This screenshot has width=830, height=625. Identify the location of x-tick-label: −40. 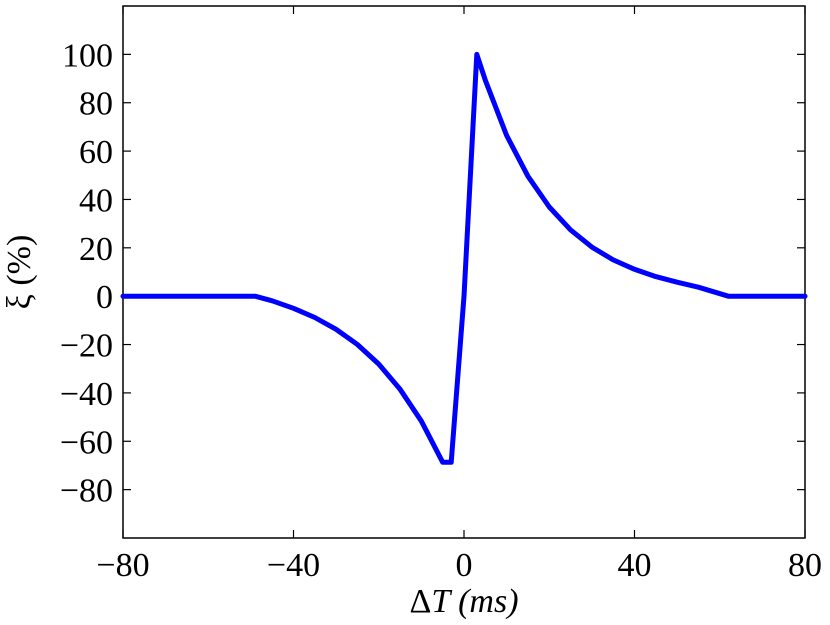
(293, 565).